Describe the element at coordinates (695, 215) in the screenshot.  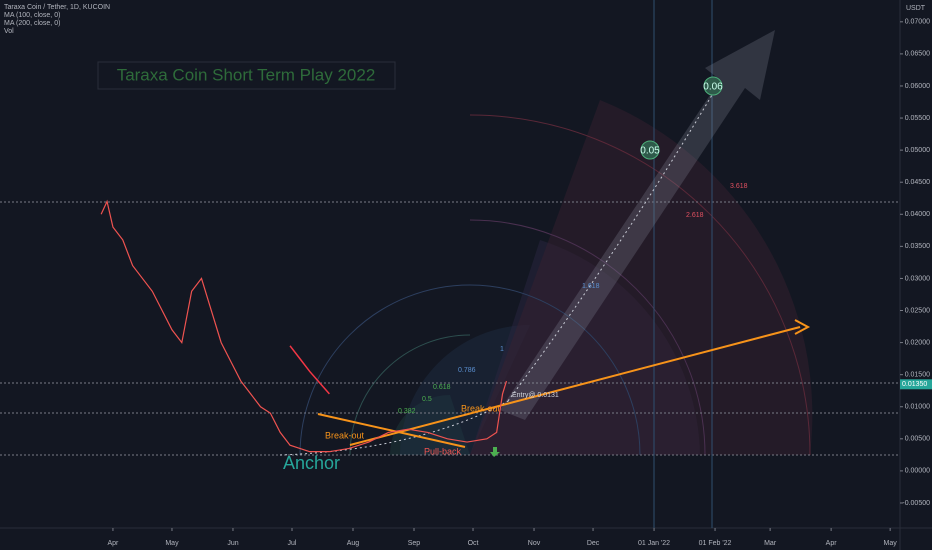
I see `fib-label: 2.618` at that location.